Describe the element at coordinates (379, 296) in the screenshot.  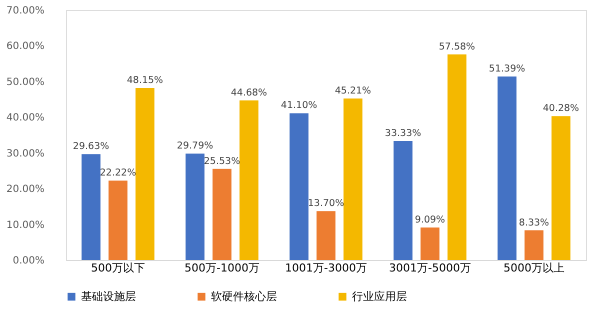
I see `legend-label: 行业应用层` at that location.